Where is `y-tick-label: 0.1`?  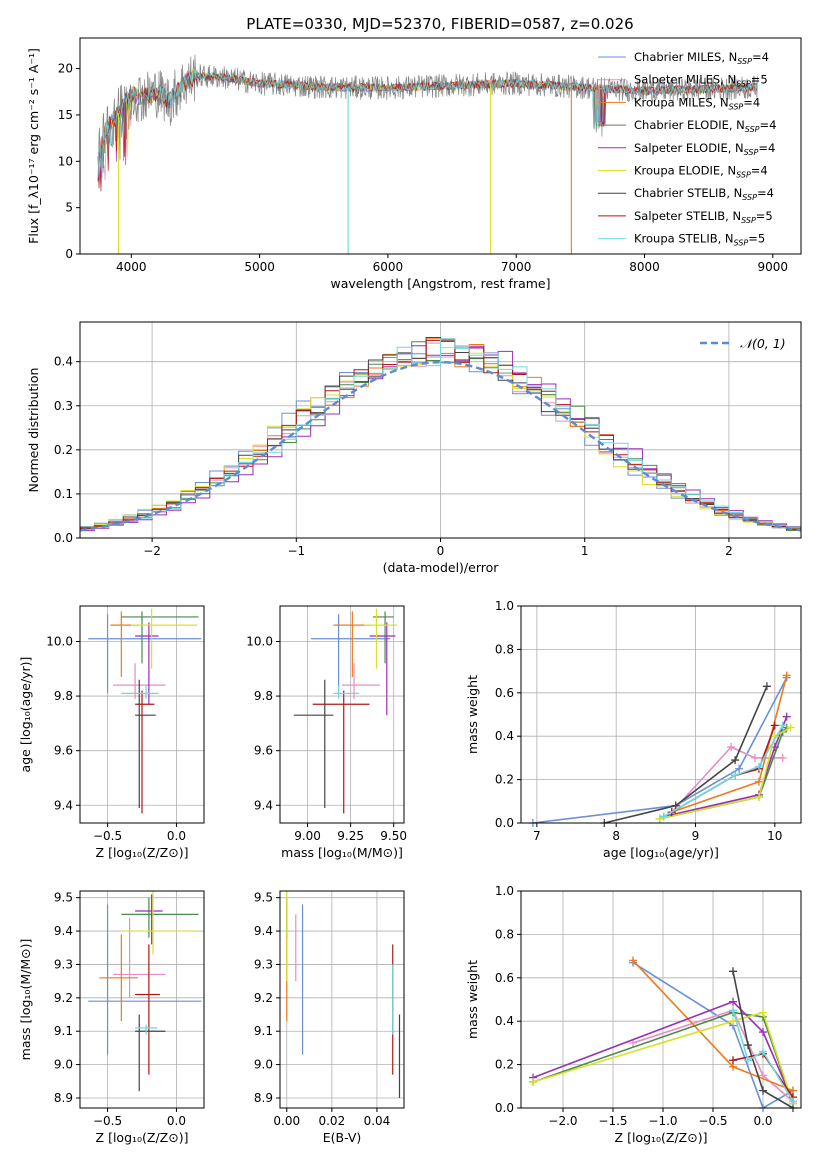
y-tick-label: 0.1 is located at coordinates (63, 494).